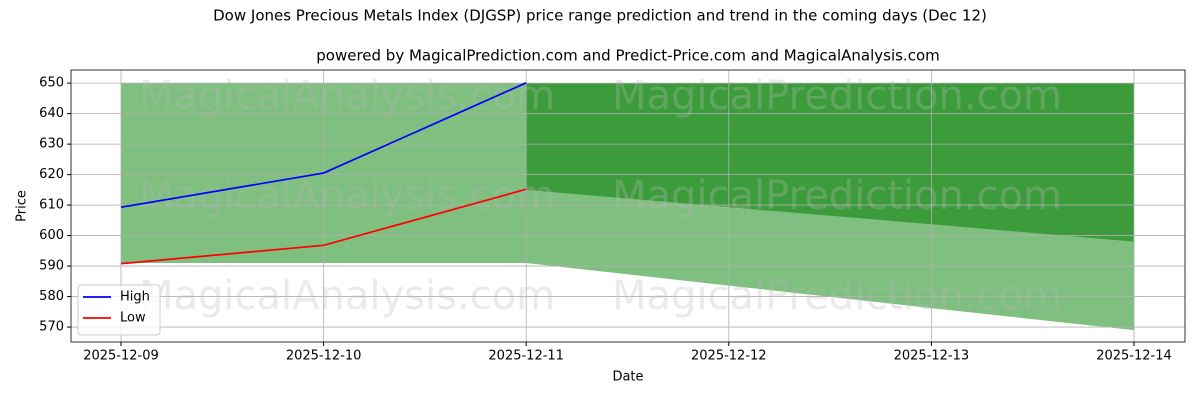  I want to click on y-tick-label: 630, so click(51, 144).